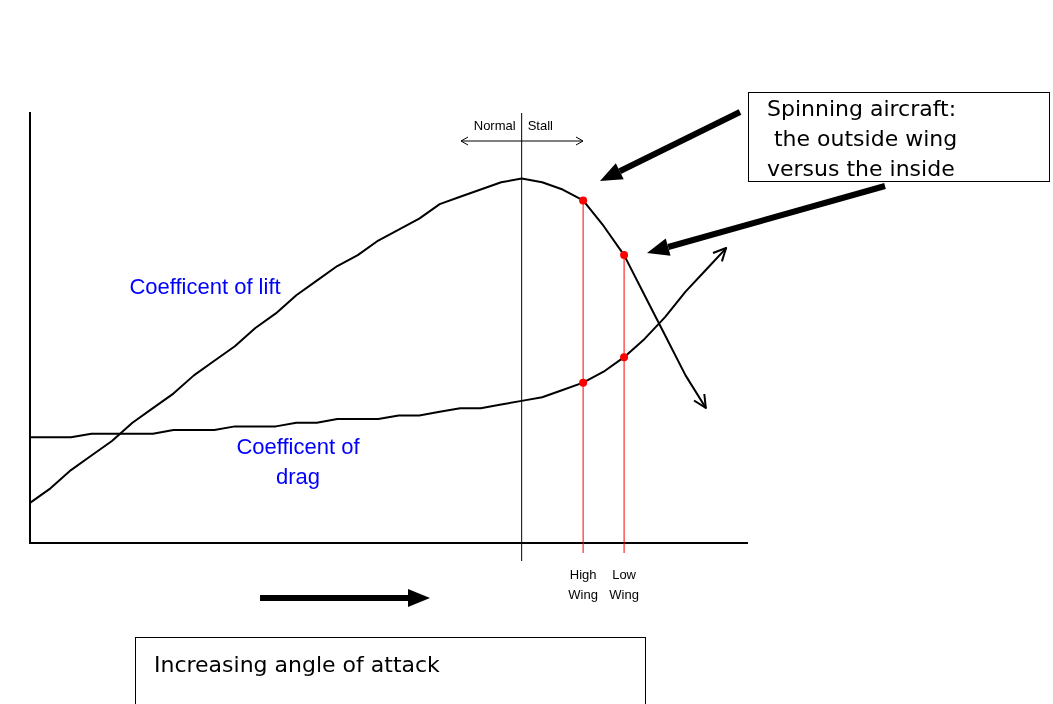 This screenshot has width=1053, height=704. I want to click on text: versus the inside, so click(861, 169).